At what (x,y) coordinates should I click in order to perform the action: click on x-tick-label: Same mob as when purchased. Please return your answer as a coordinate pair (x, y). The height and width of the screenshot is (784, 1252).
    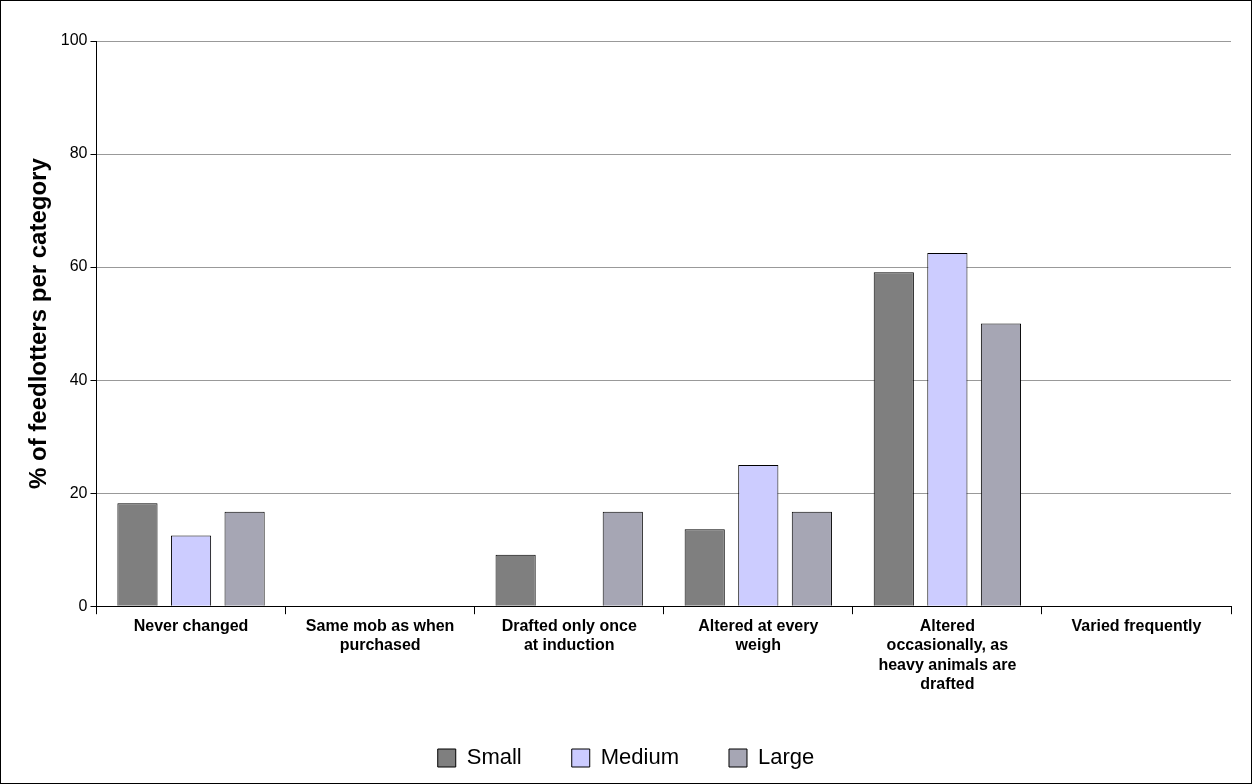
    Looking at the image, I should click on (380, 635).